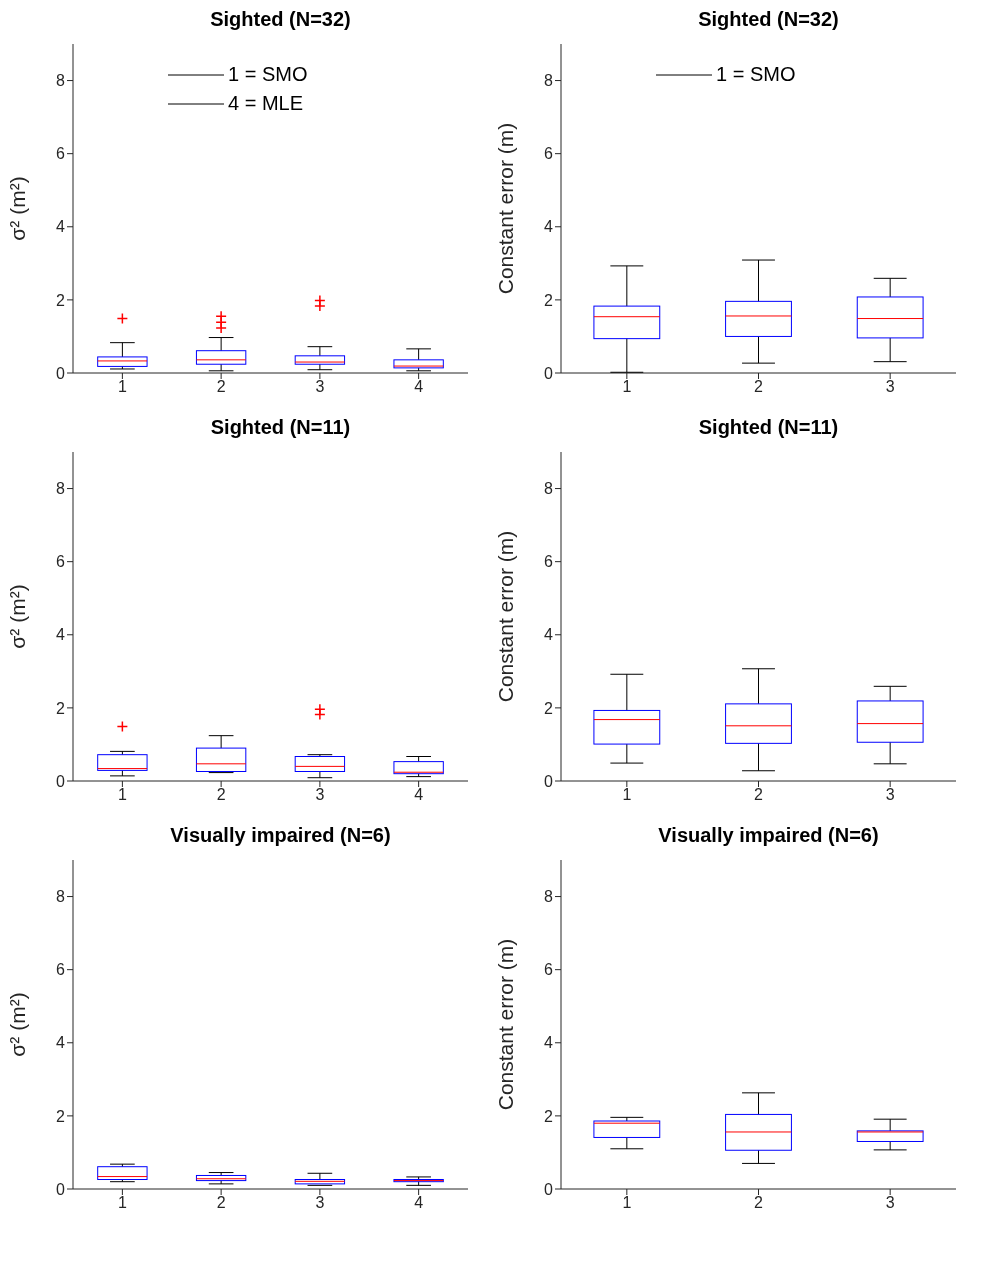  Describe the element at coordinates (266, 103) in the screenshot. I see `annotation: 4 = MLE` at that location.